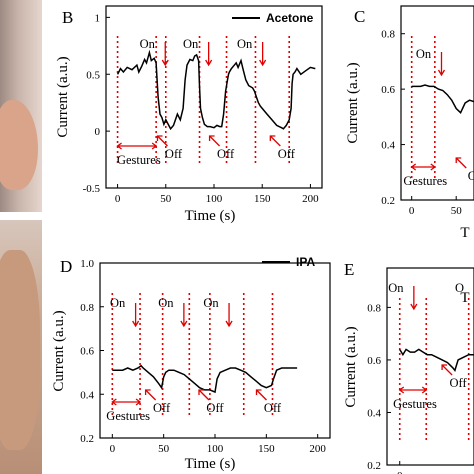 The height and width of the screenshot is (474, 474). I want to click on legend-label: Acetone, so click(290, 18).